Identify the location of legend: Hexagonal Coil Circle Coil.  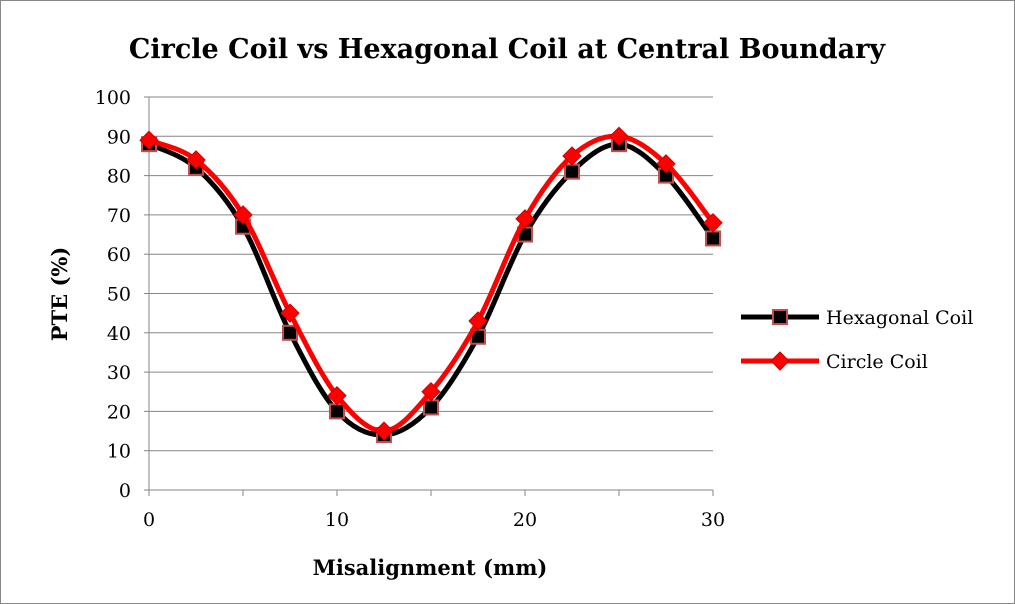
(857, 340).